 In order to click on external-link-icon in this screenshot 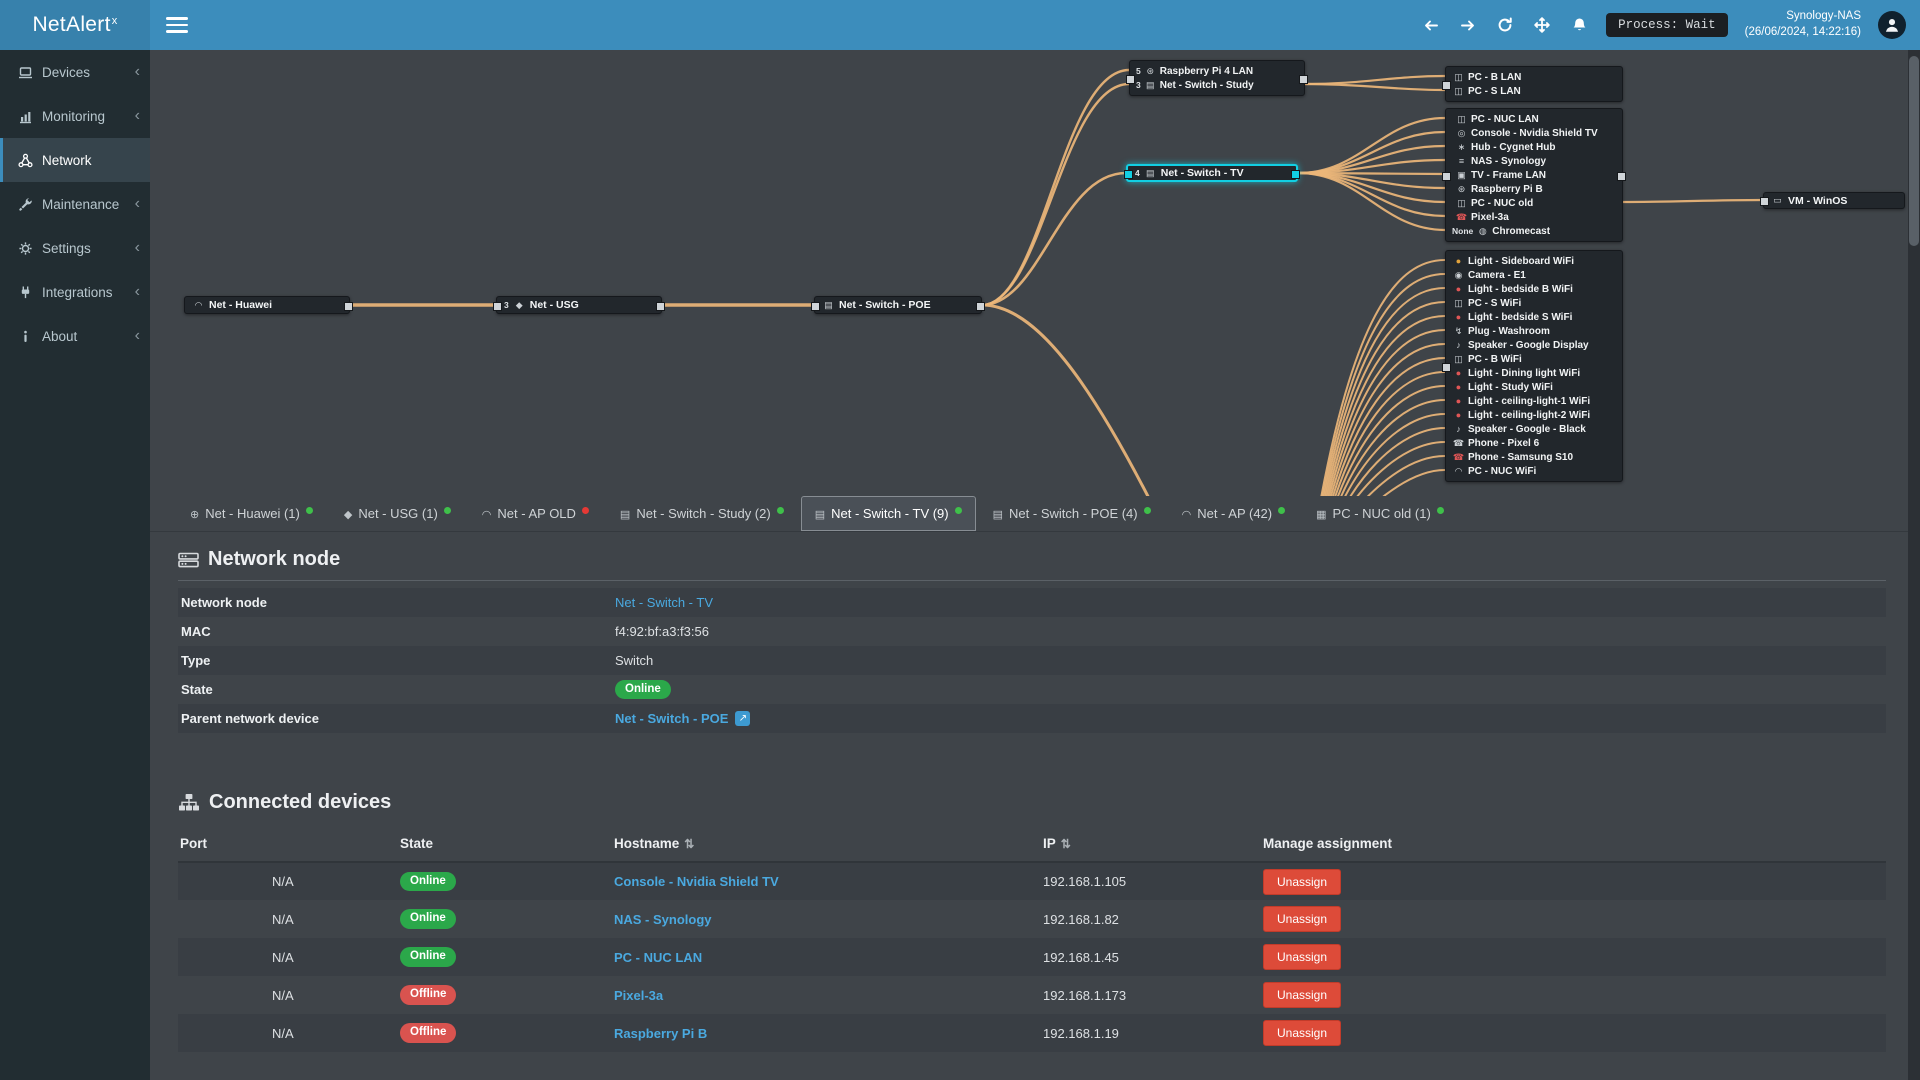, I will do `click(743, 718)`.